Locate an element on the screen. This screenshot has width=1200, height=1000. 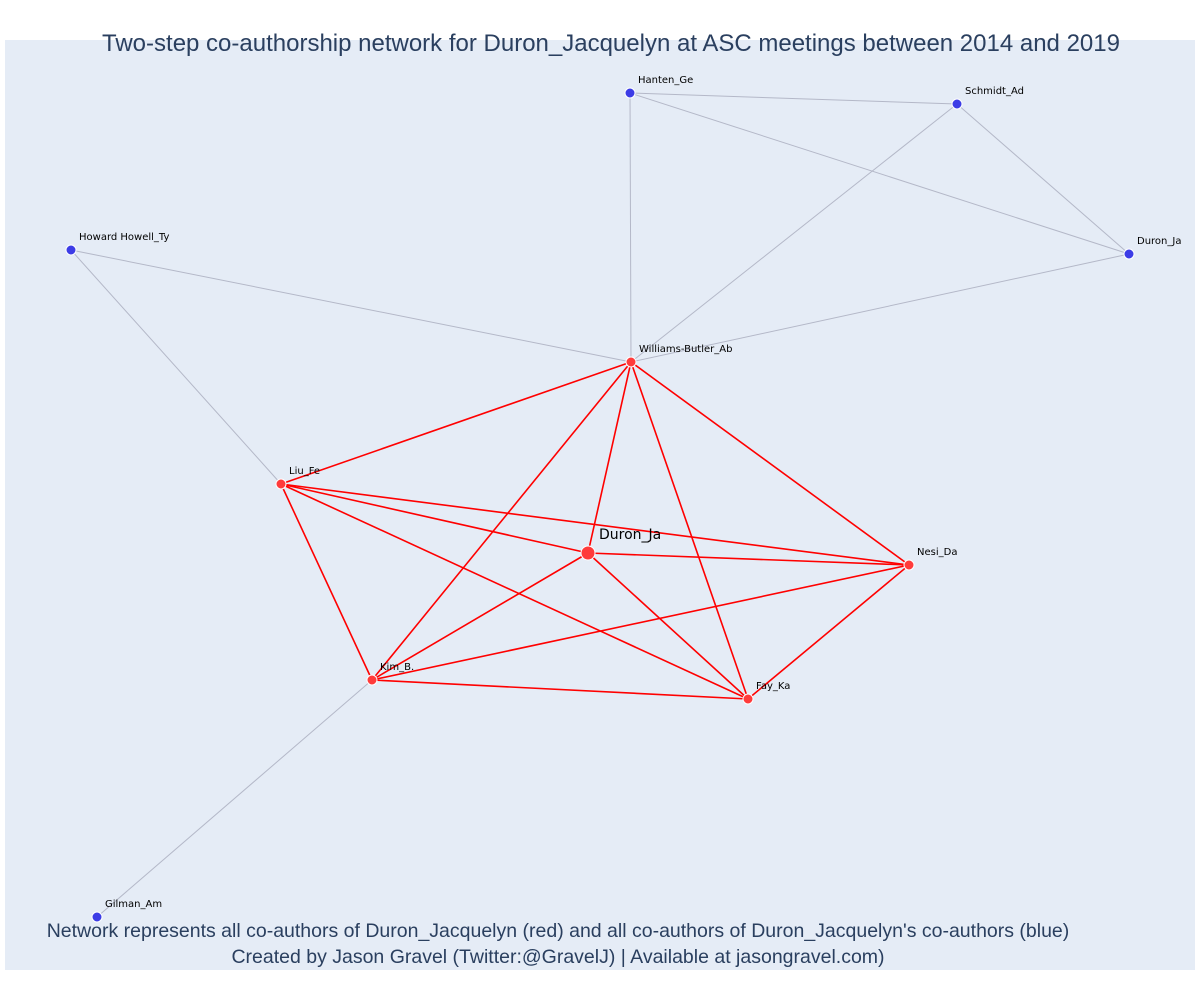
edge-liu-fay is located at coordinates (514, 591).